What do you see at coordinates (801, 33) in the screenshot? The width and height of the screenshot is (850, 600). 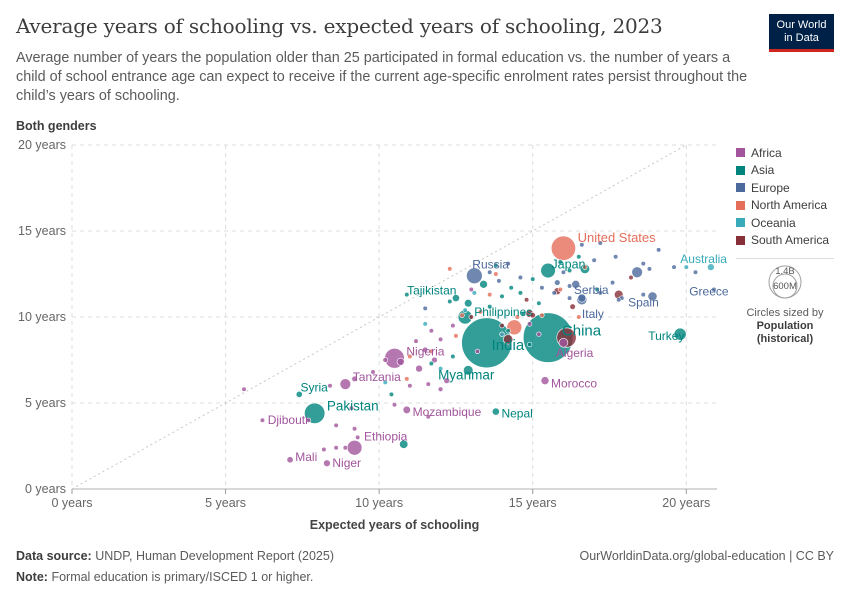 I see `owid-logo: Our World in Data` at bounding box center [801, 33].